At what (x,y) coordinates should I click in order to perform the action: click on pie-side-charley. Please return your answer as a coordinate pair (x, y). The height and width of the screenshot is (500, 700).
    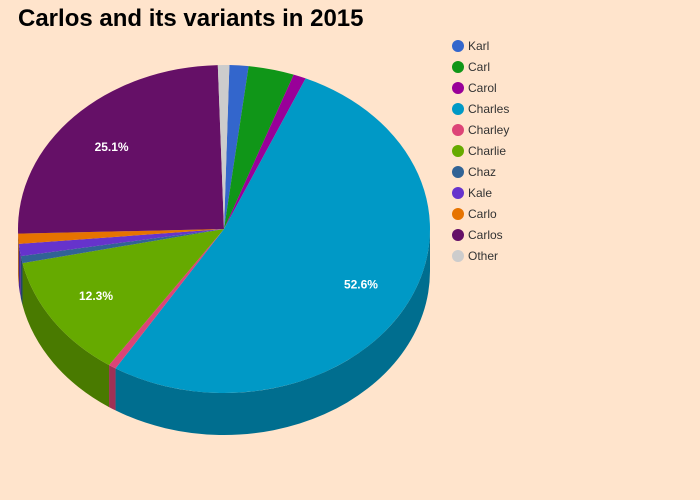
    Looking at the image, I should click on (112, 388).